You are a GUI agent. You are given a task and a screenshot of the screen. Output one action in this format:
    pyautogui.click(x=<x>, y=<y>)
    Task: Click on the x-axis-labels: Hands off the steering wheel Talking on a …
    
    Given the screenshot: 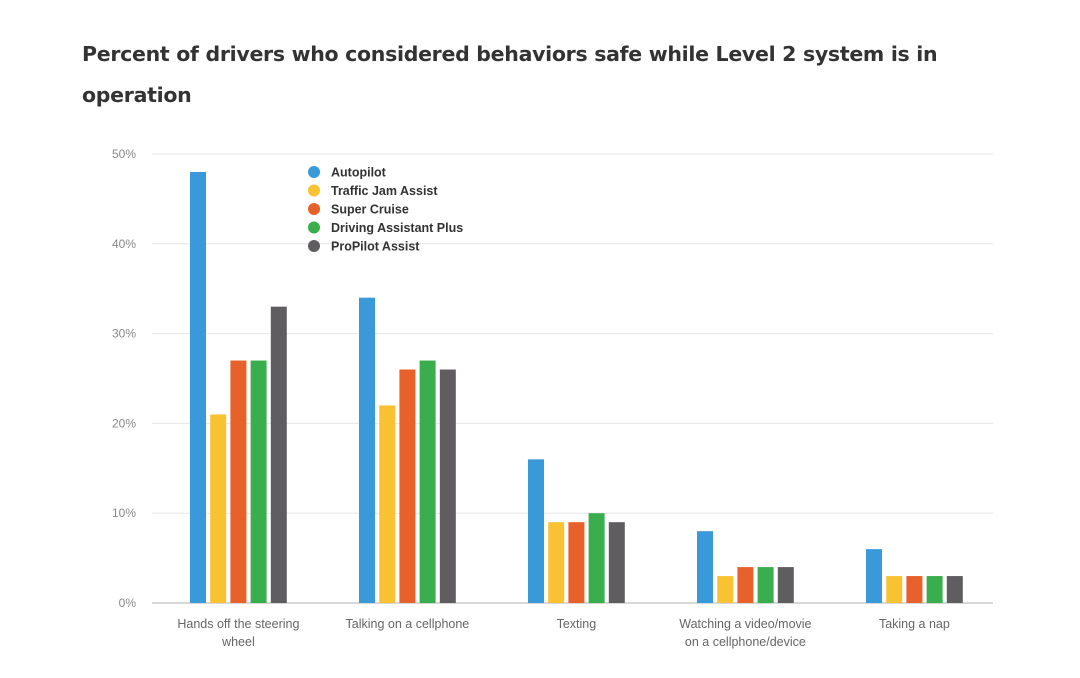 What is the action you would take?
    pyautogui.click(x=563, y=633)
    